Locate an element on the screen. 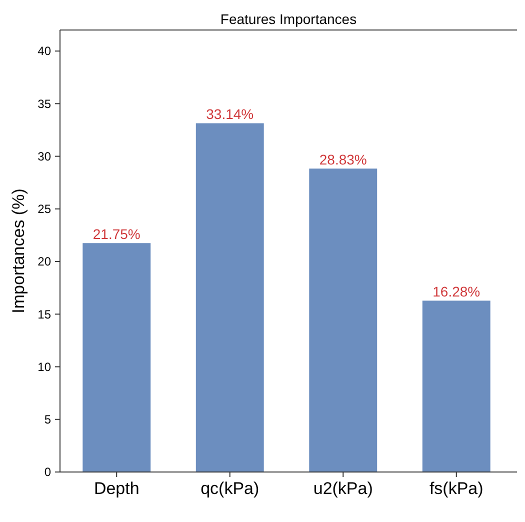 This screenshot has width=525, height=522. y-tick-label: 10 is located at coordinates (45, 367).